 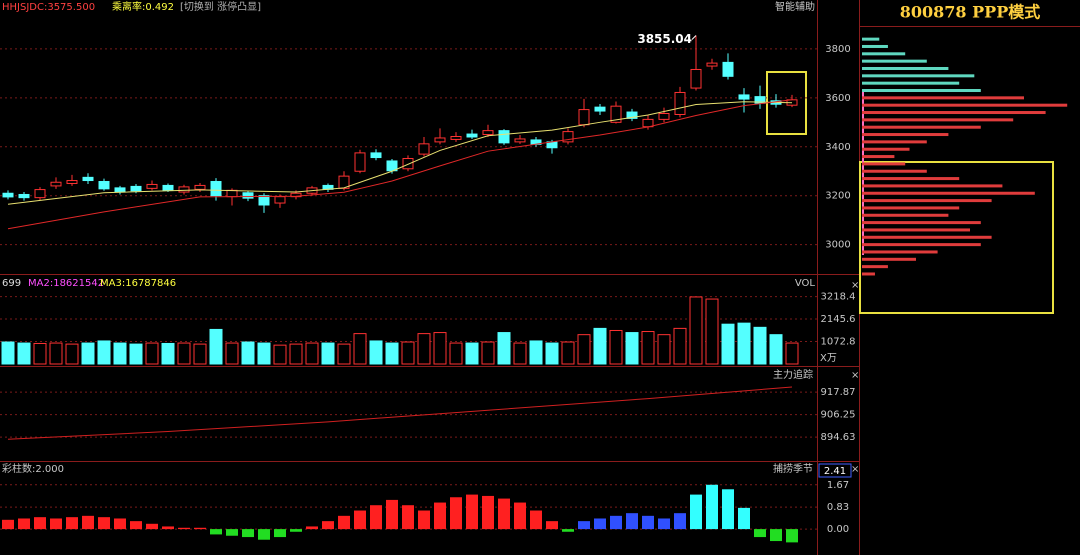 What do you see at coordinates (838, 437) in the screenshot?
I see `y-tick-label: 894.63` at bounding box center [838, 437].